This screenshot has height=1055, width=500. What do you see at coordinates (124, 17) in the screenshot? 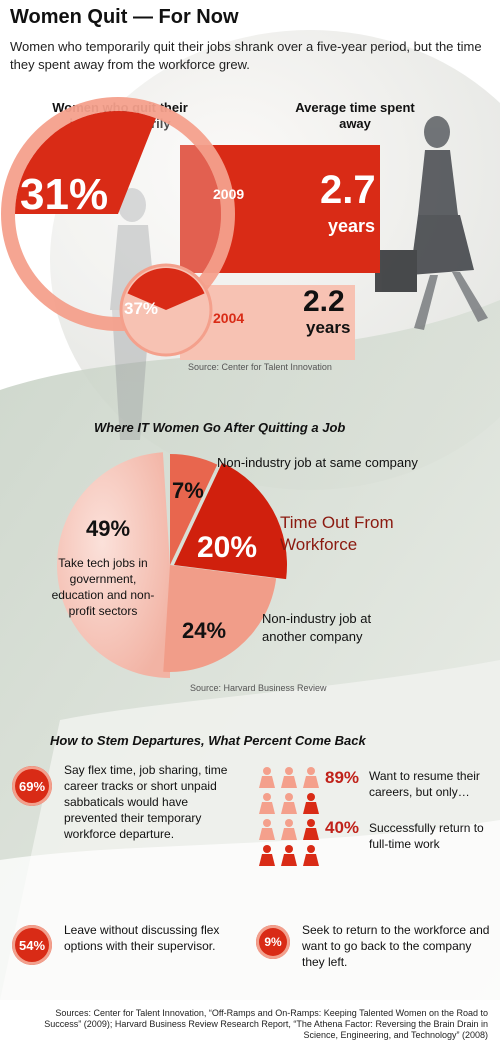
I see `page-title: Women Quit — For Now` at bounding box center [124, 17].